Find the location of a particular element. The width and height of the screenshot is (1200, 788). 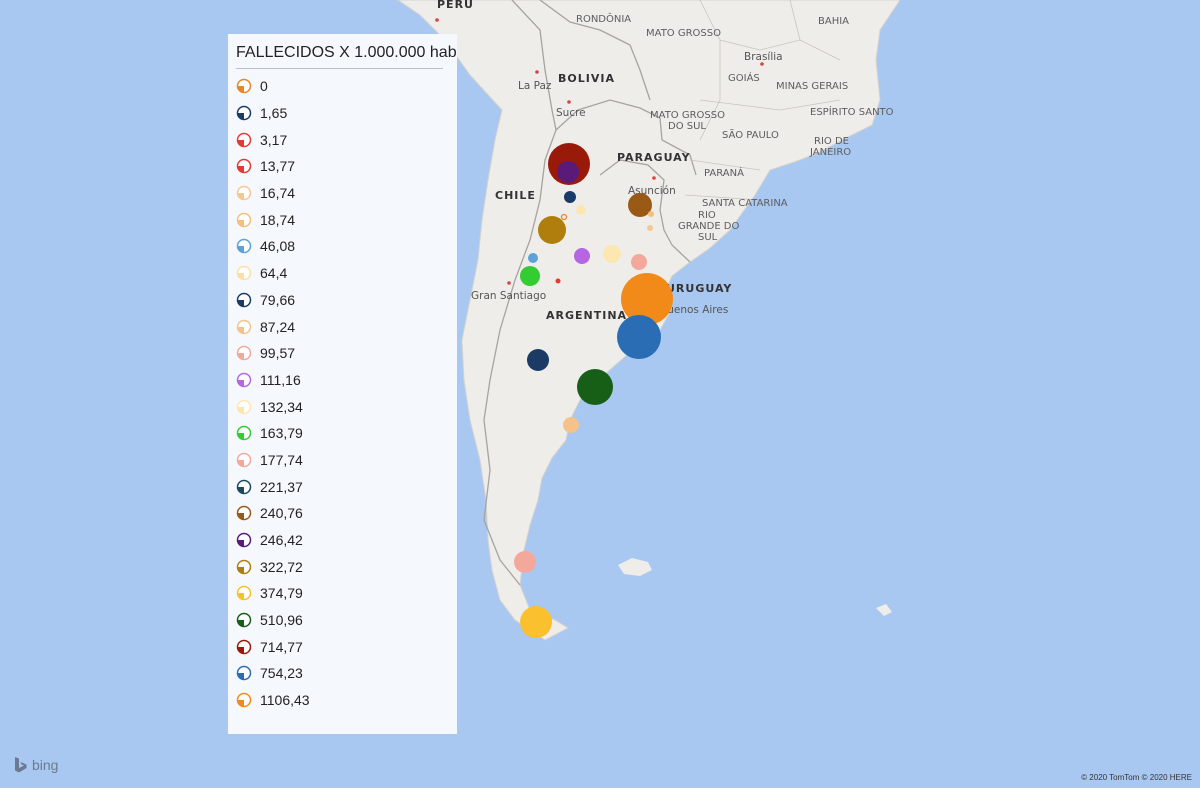

legend-item: 177,74 is located at coordinates (342, 460).